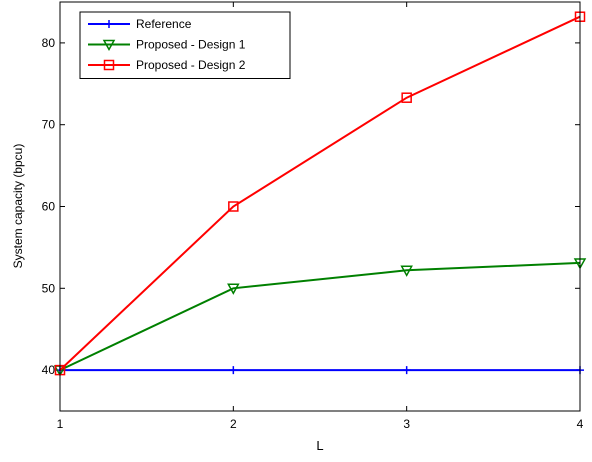  I want to click on y-tick-label: 70, so click(49, 125).